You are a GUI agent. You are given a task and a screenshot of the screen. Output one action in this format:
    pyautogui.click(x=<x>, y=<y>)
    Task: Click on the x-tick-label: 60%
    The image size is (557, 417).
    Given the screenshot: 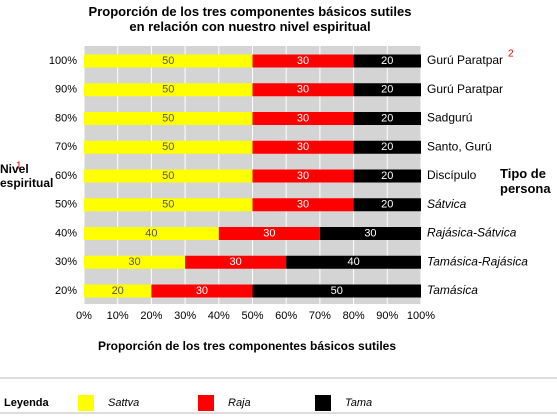 What is the action you would take?
    pyautogui.click(x=286, y=316)
    